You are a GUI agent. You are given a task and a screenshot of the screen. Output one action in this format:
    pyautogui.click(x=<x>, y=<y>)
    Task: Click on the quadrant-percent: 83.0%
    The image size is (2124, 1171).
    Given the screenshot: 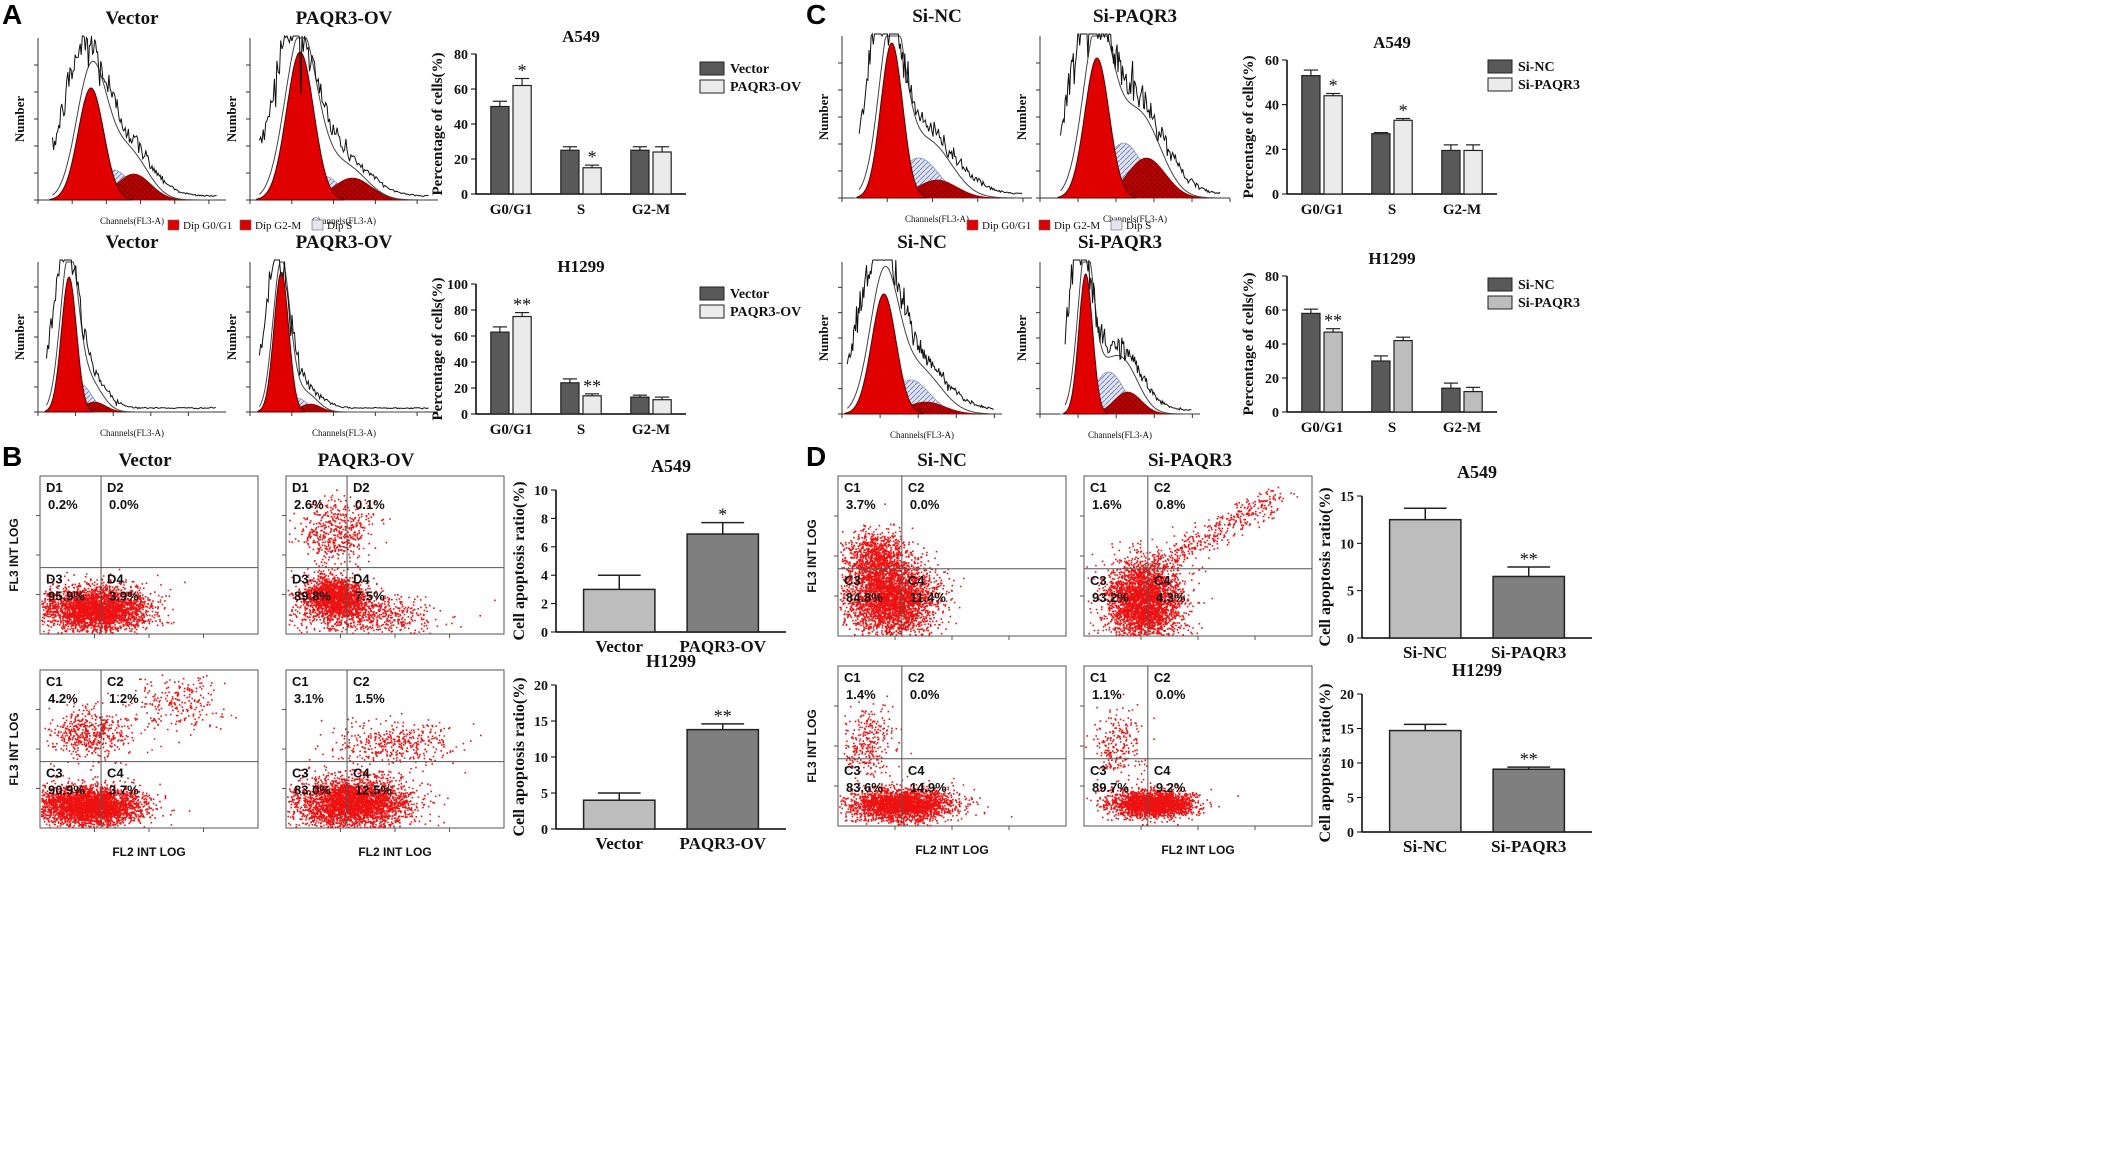 What is the action you would take?
    pyautogui.click(x=312, y=790)
    